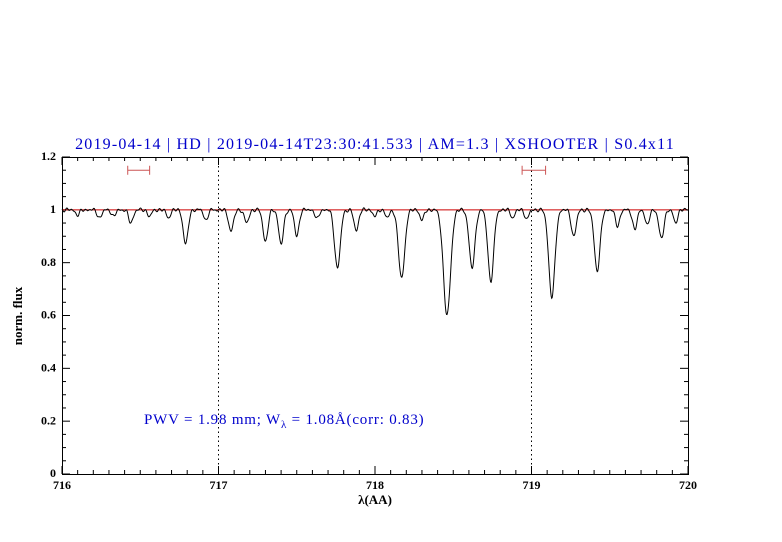  What do you see at coordinates (375, 499) in the screenshot?
I see `x-axis-label: λ(AA)` at bounding box center [375, 499].